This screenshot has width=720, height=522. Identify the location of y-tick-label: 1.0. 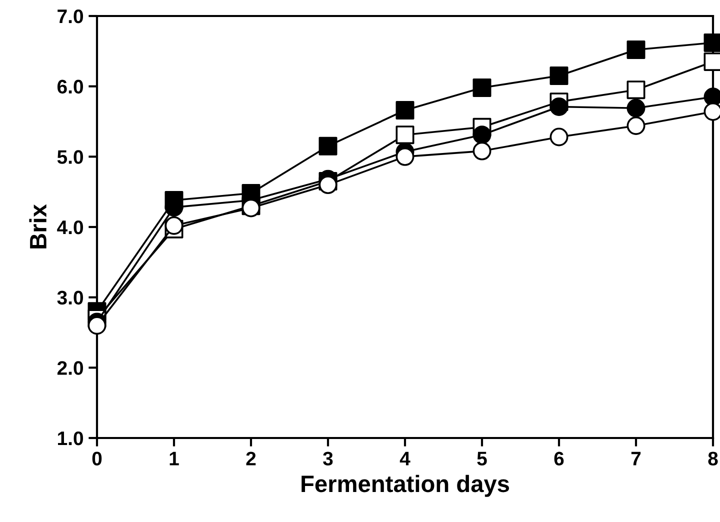
(71, 438).